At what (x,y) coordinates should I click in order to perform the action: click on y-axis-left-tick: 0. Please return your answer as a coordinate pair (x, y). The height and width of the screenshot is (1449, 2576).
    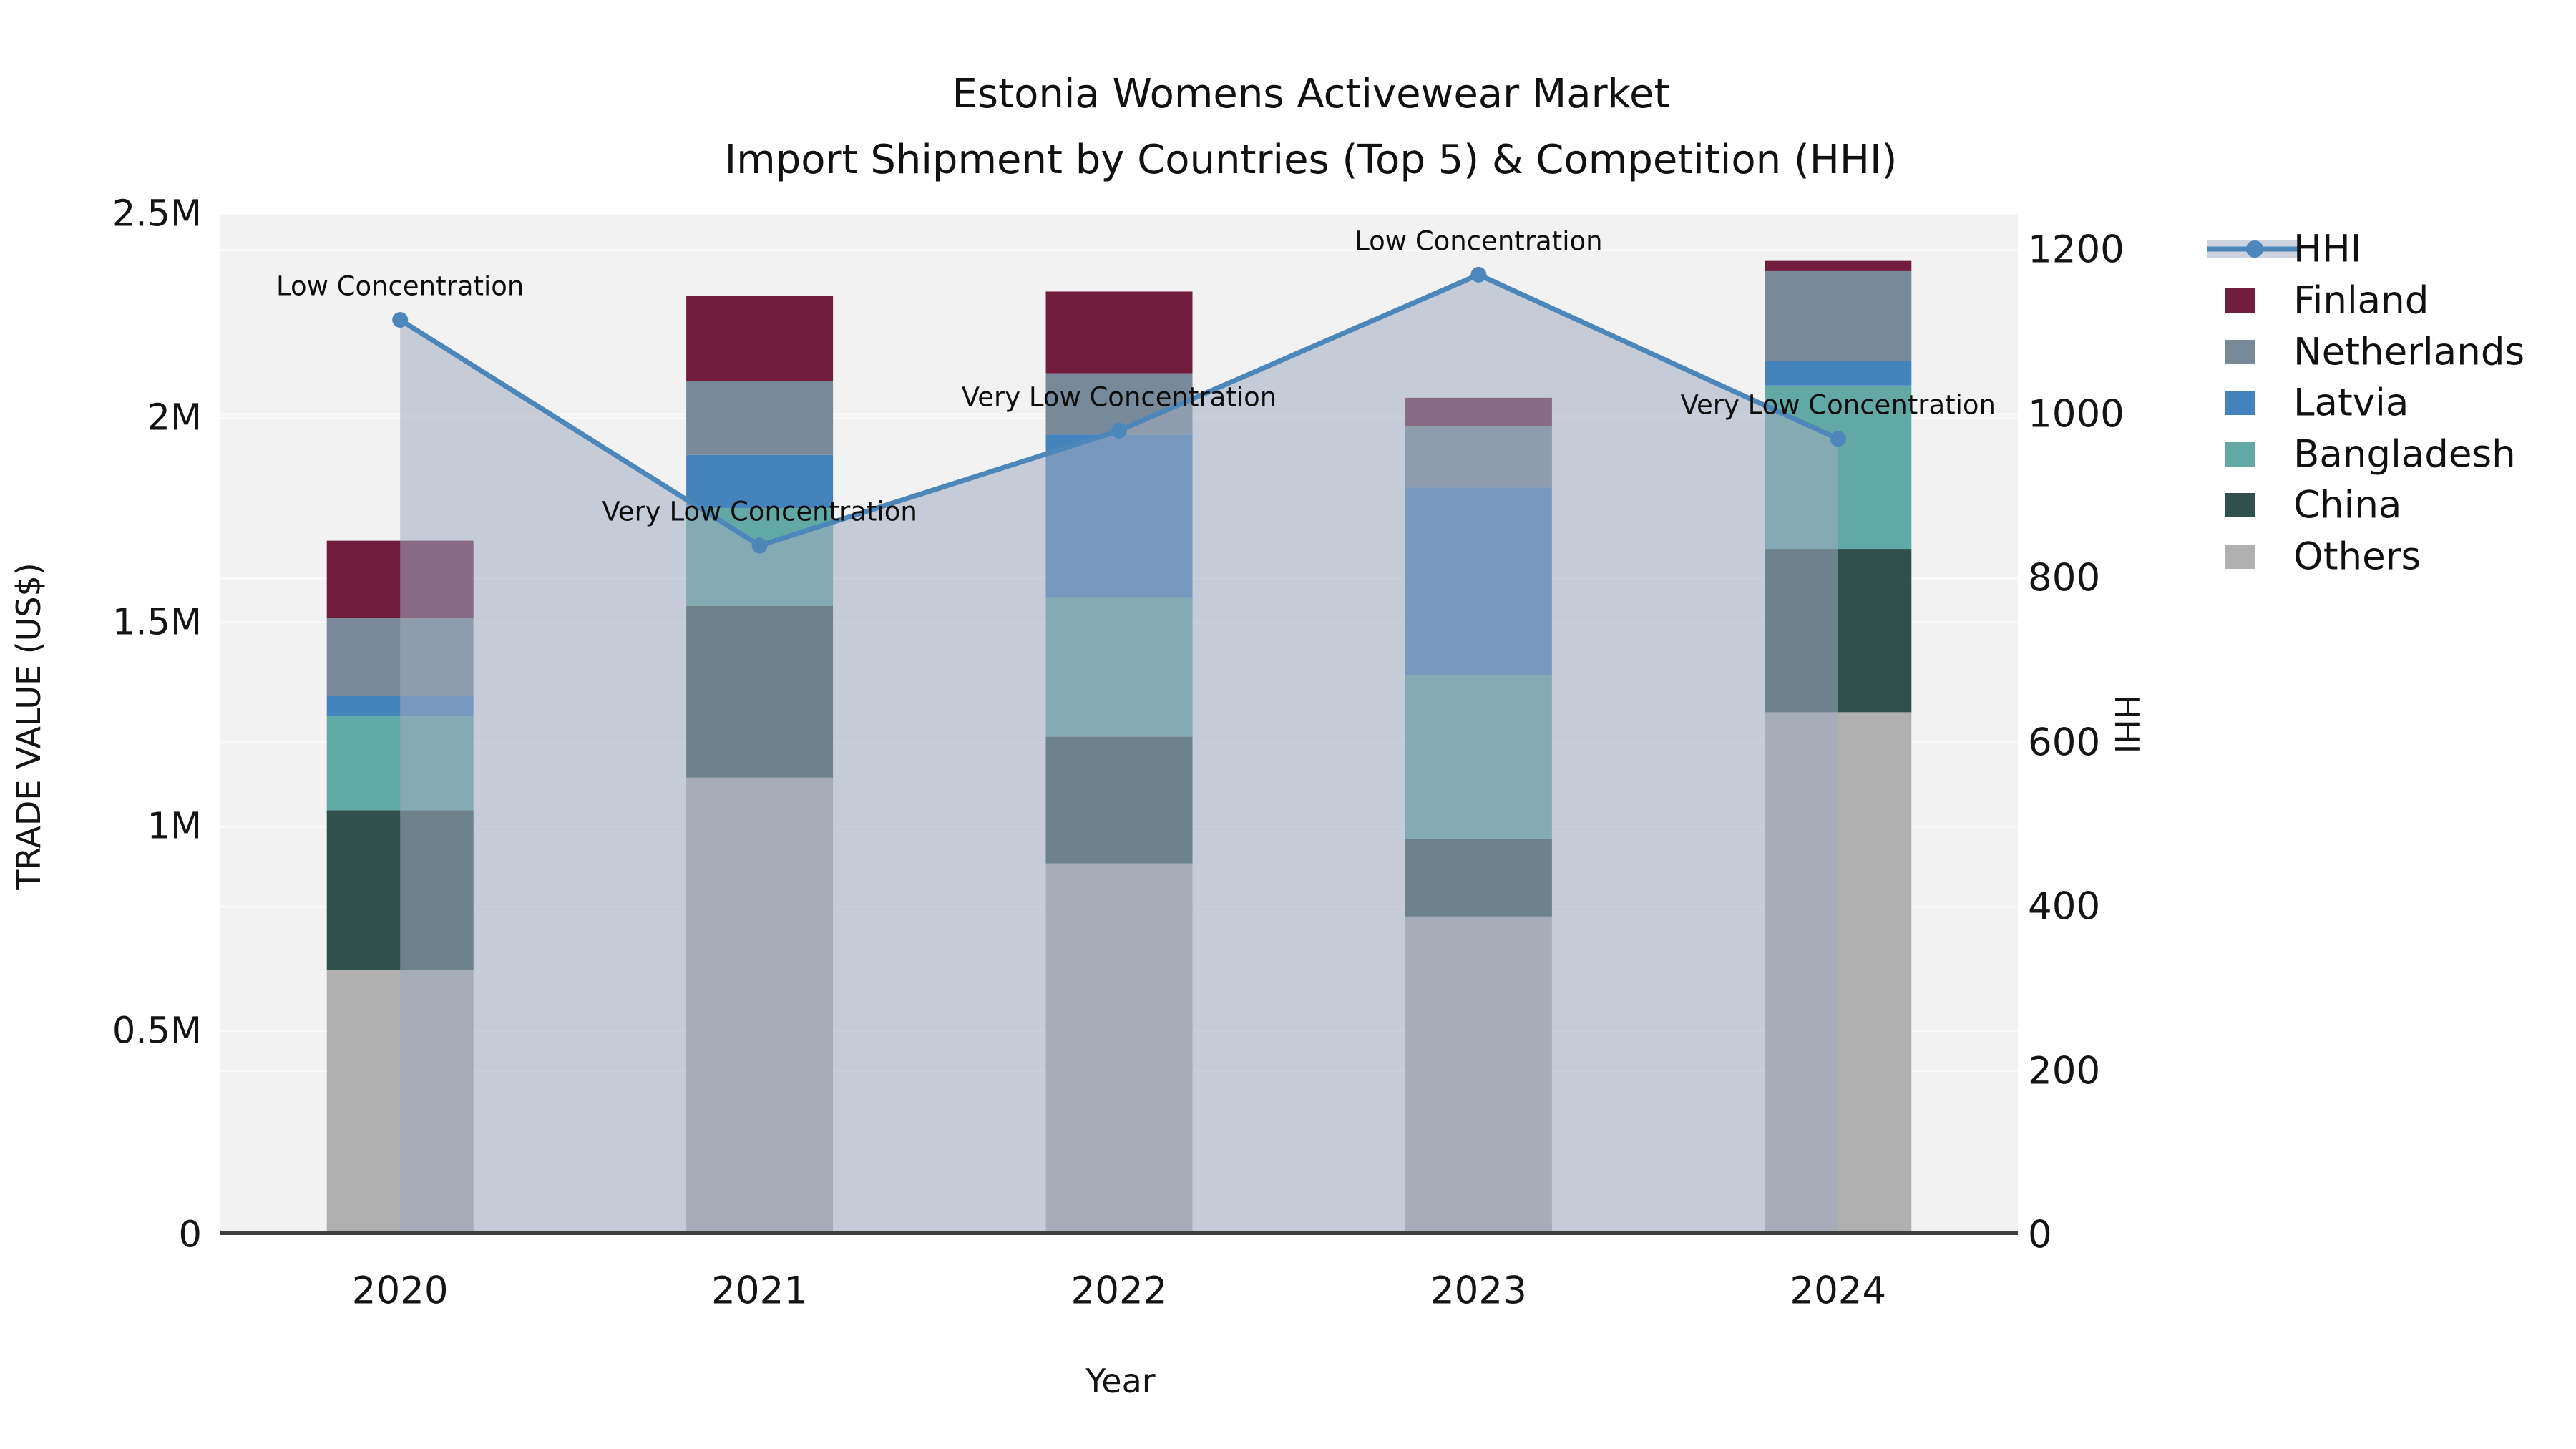
    Looking at the image, I should click on (190, 1235).